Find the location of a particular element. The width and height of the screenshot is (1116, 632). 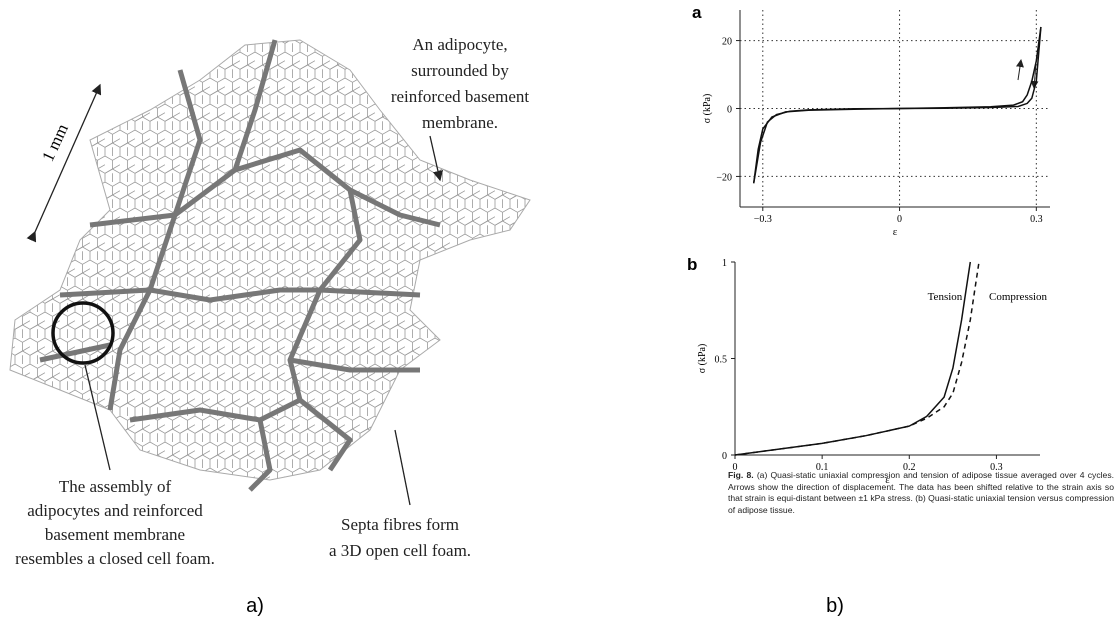

x-tick-label: 0.1 is located at coordinates (822, 467).